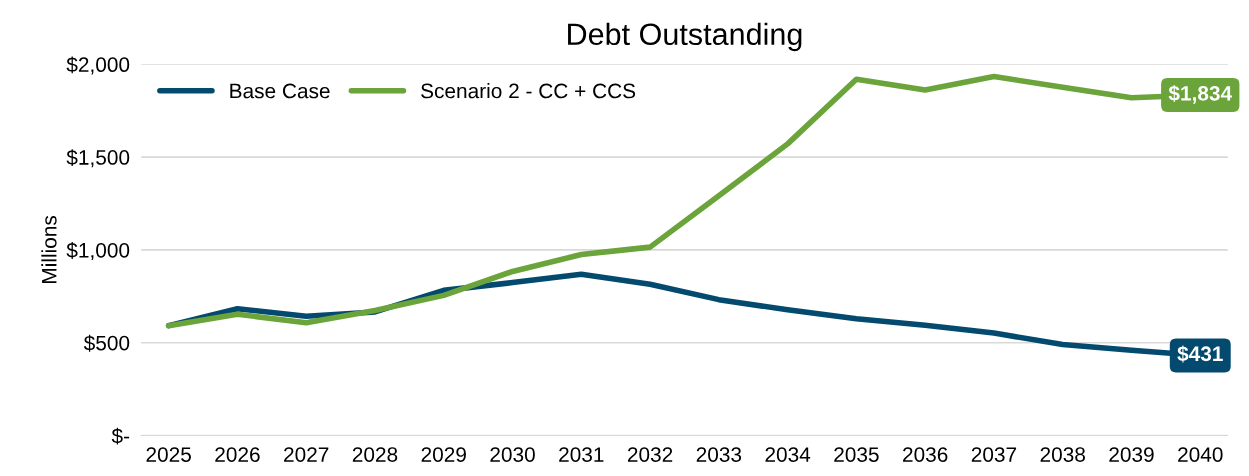 The width and height of the screenshot is (1249, 476). Describe the element at coordinates (528, 91) in the screenshot. I see `legend-label: Scenario 2 - CC + CCS` at that location.